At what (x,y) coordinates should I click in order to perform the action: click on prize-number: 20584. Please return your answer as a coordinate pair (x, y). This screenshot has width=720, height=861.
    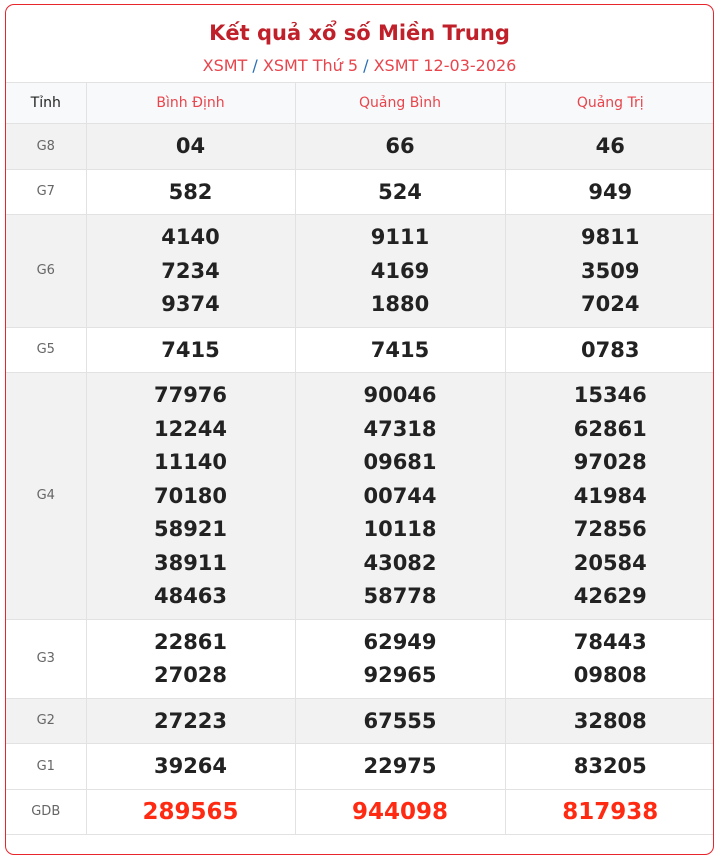
    Looking at the image, I should click on (610, 562).